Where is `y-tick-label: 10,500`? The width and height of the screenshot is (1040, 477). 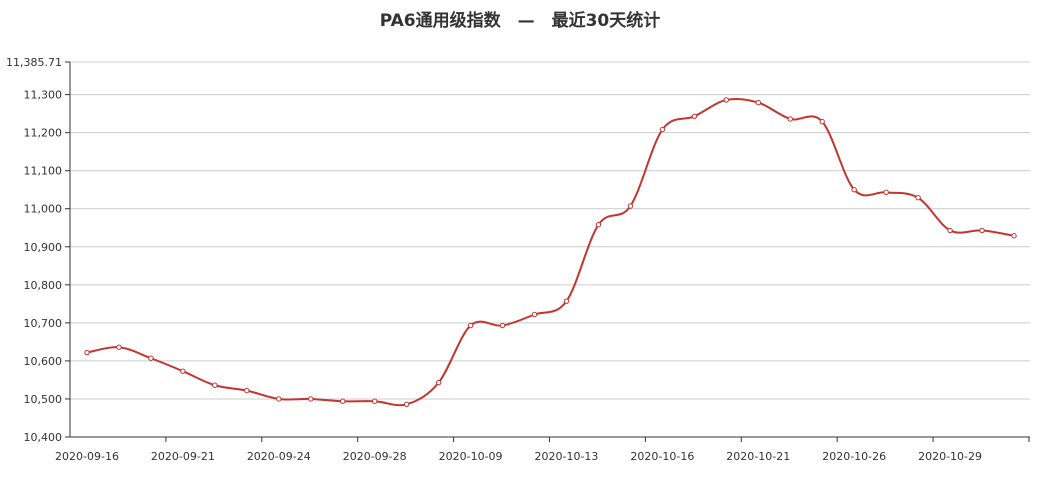
y-tick-label: 10,500 is located at coordinates (43, 399).